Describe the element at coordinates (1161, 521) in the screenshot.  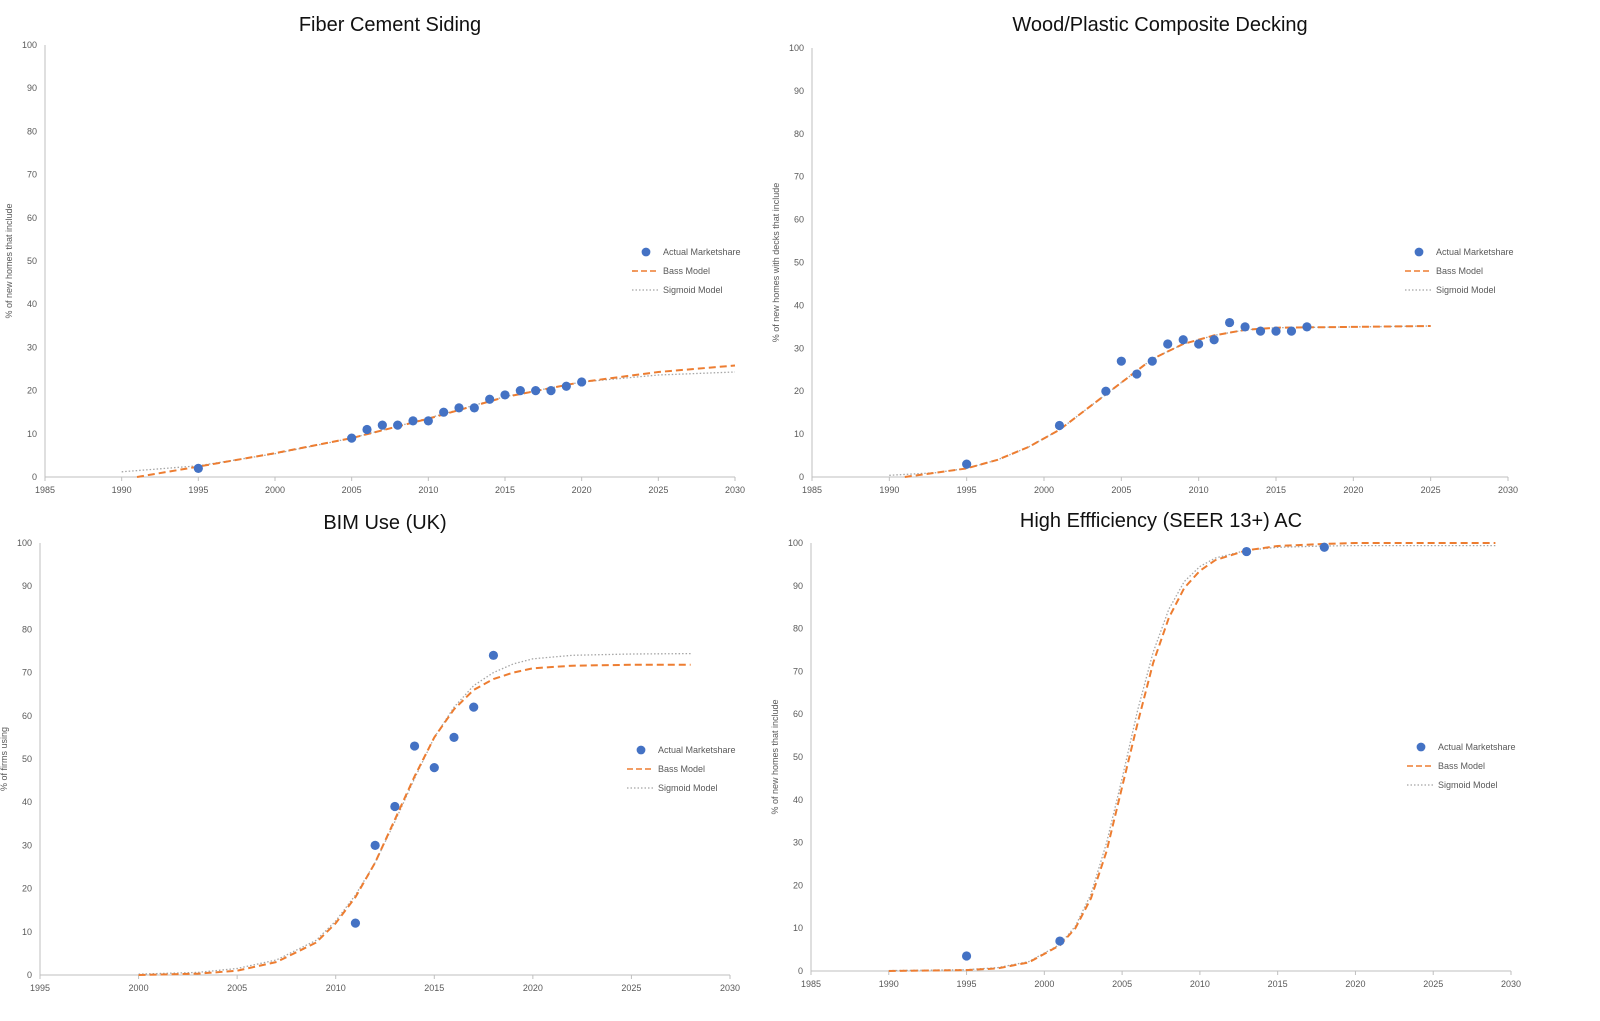
I see `chart-title: High Effficiency (SEER 13+) AC` at that location.